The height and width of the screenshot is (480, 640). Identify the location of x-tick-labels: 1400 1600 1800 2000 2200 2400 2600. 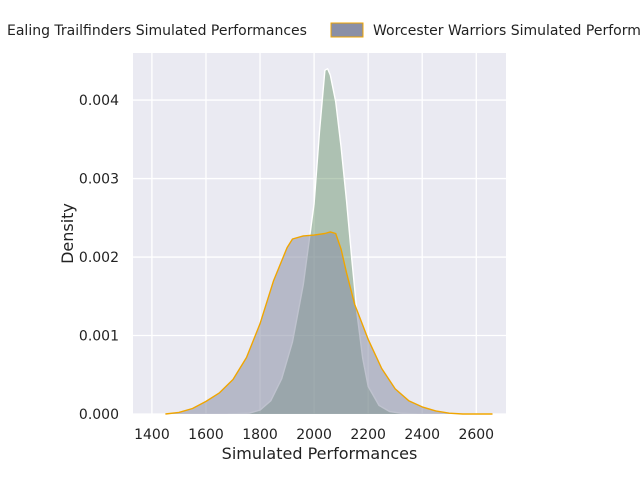
(314, 435).